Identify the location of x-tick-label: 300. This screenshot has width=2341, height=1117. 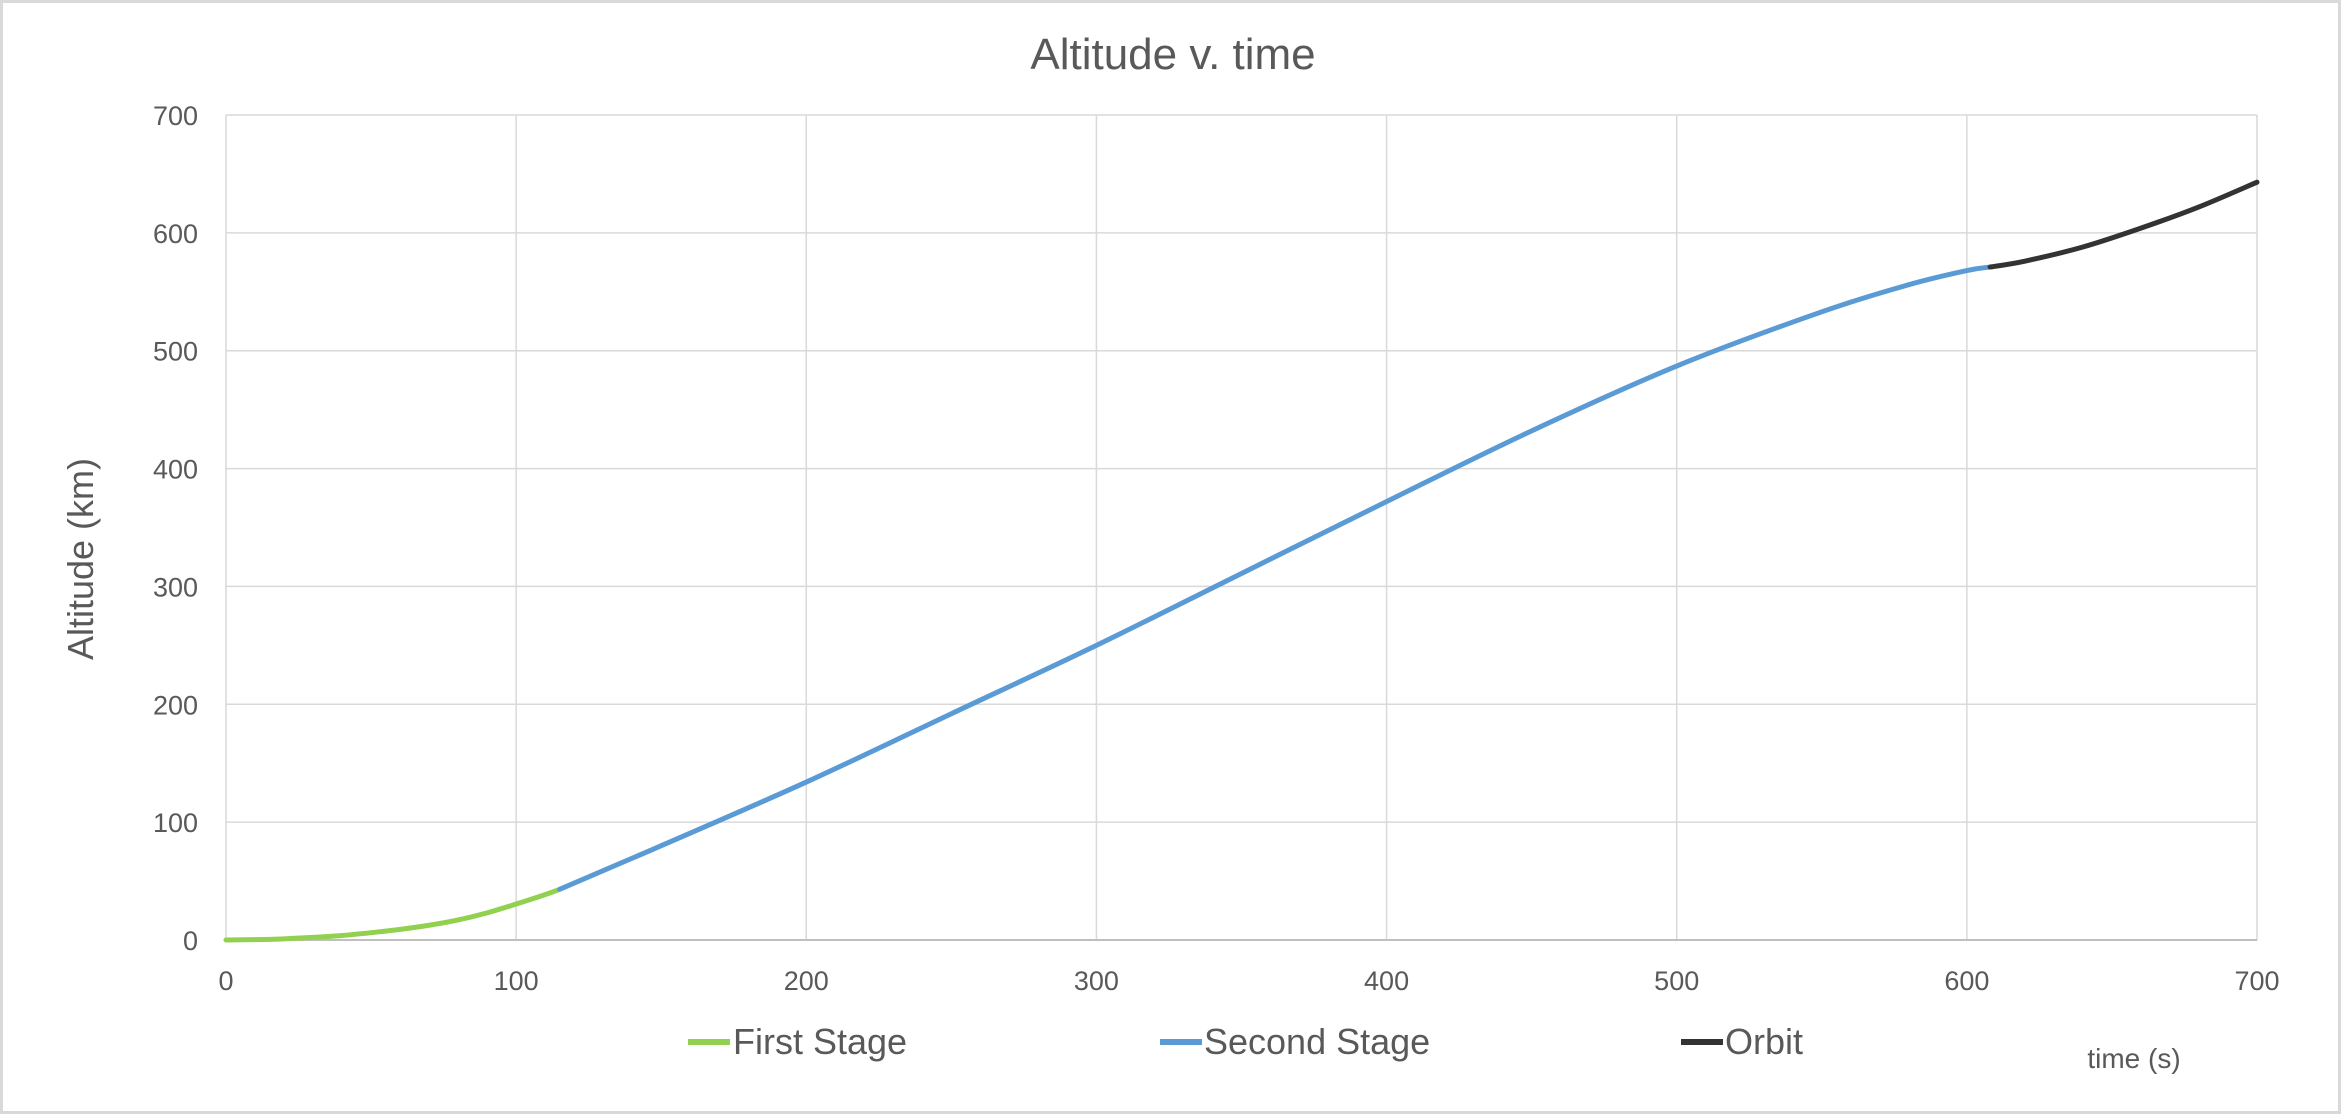
(1096, 981).